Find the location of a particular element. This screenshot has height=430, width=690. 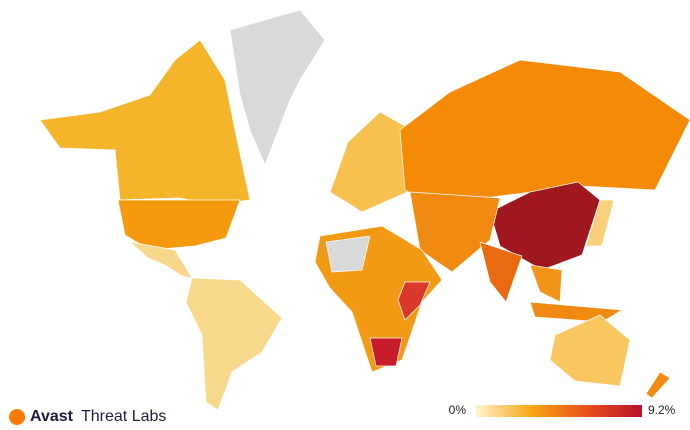

logo: Avast Threat Labs is located at coordinates (87, 416).